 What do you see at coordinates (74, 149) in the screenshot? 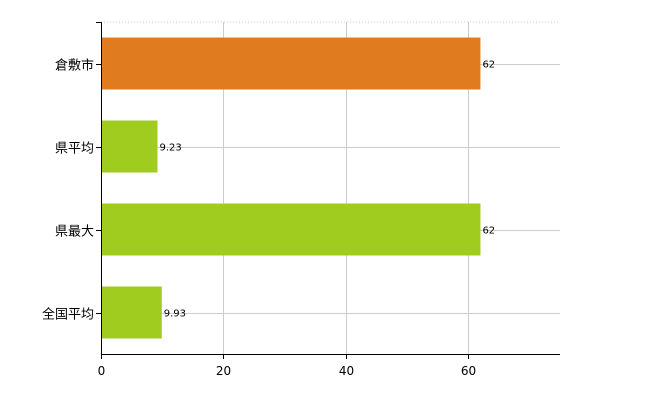
I see `category-label-1: 県平均` at bounding box center [74, 149].